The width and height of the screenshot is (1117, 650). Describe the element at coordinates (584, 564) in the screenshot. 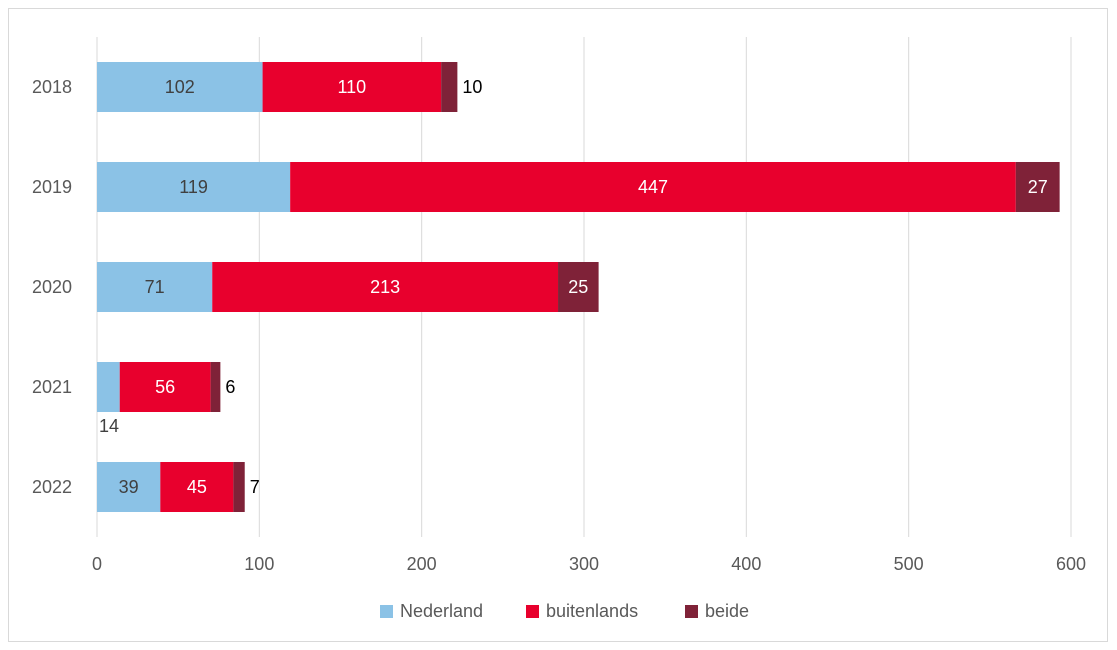

I see `x-tick-label: 300` at that location.